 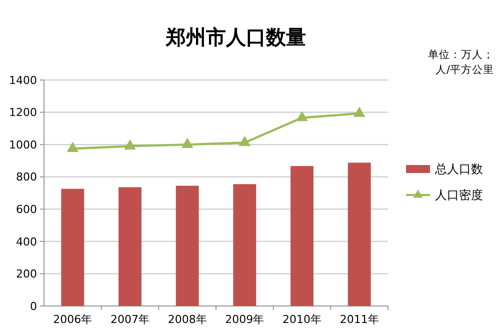 What do you see at coordinates (235, 37) in the screenshot?
I see `chart-title: 郑州市人口数量` at bounding box center [235, 37].